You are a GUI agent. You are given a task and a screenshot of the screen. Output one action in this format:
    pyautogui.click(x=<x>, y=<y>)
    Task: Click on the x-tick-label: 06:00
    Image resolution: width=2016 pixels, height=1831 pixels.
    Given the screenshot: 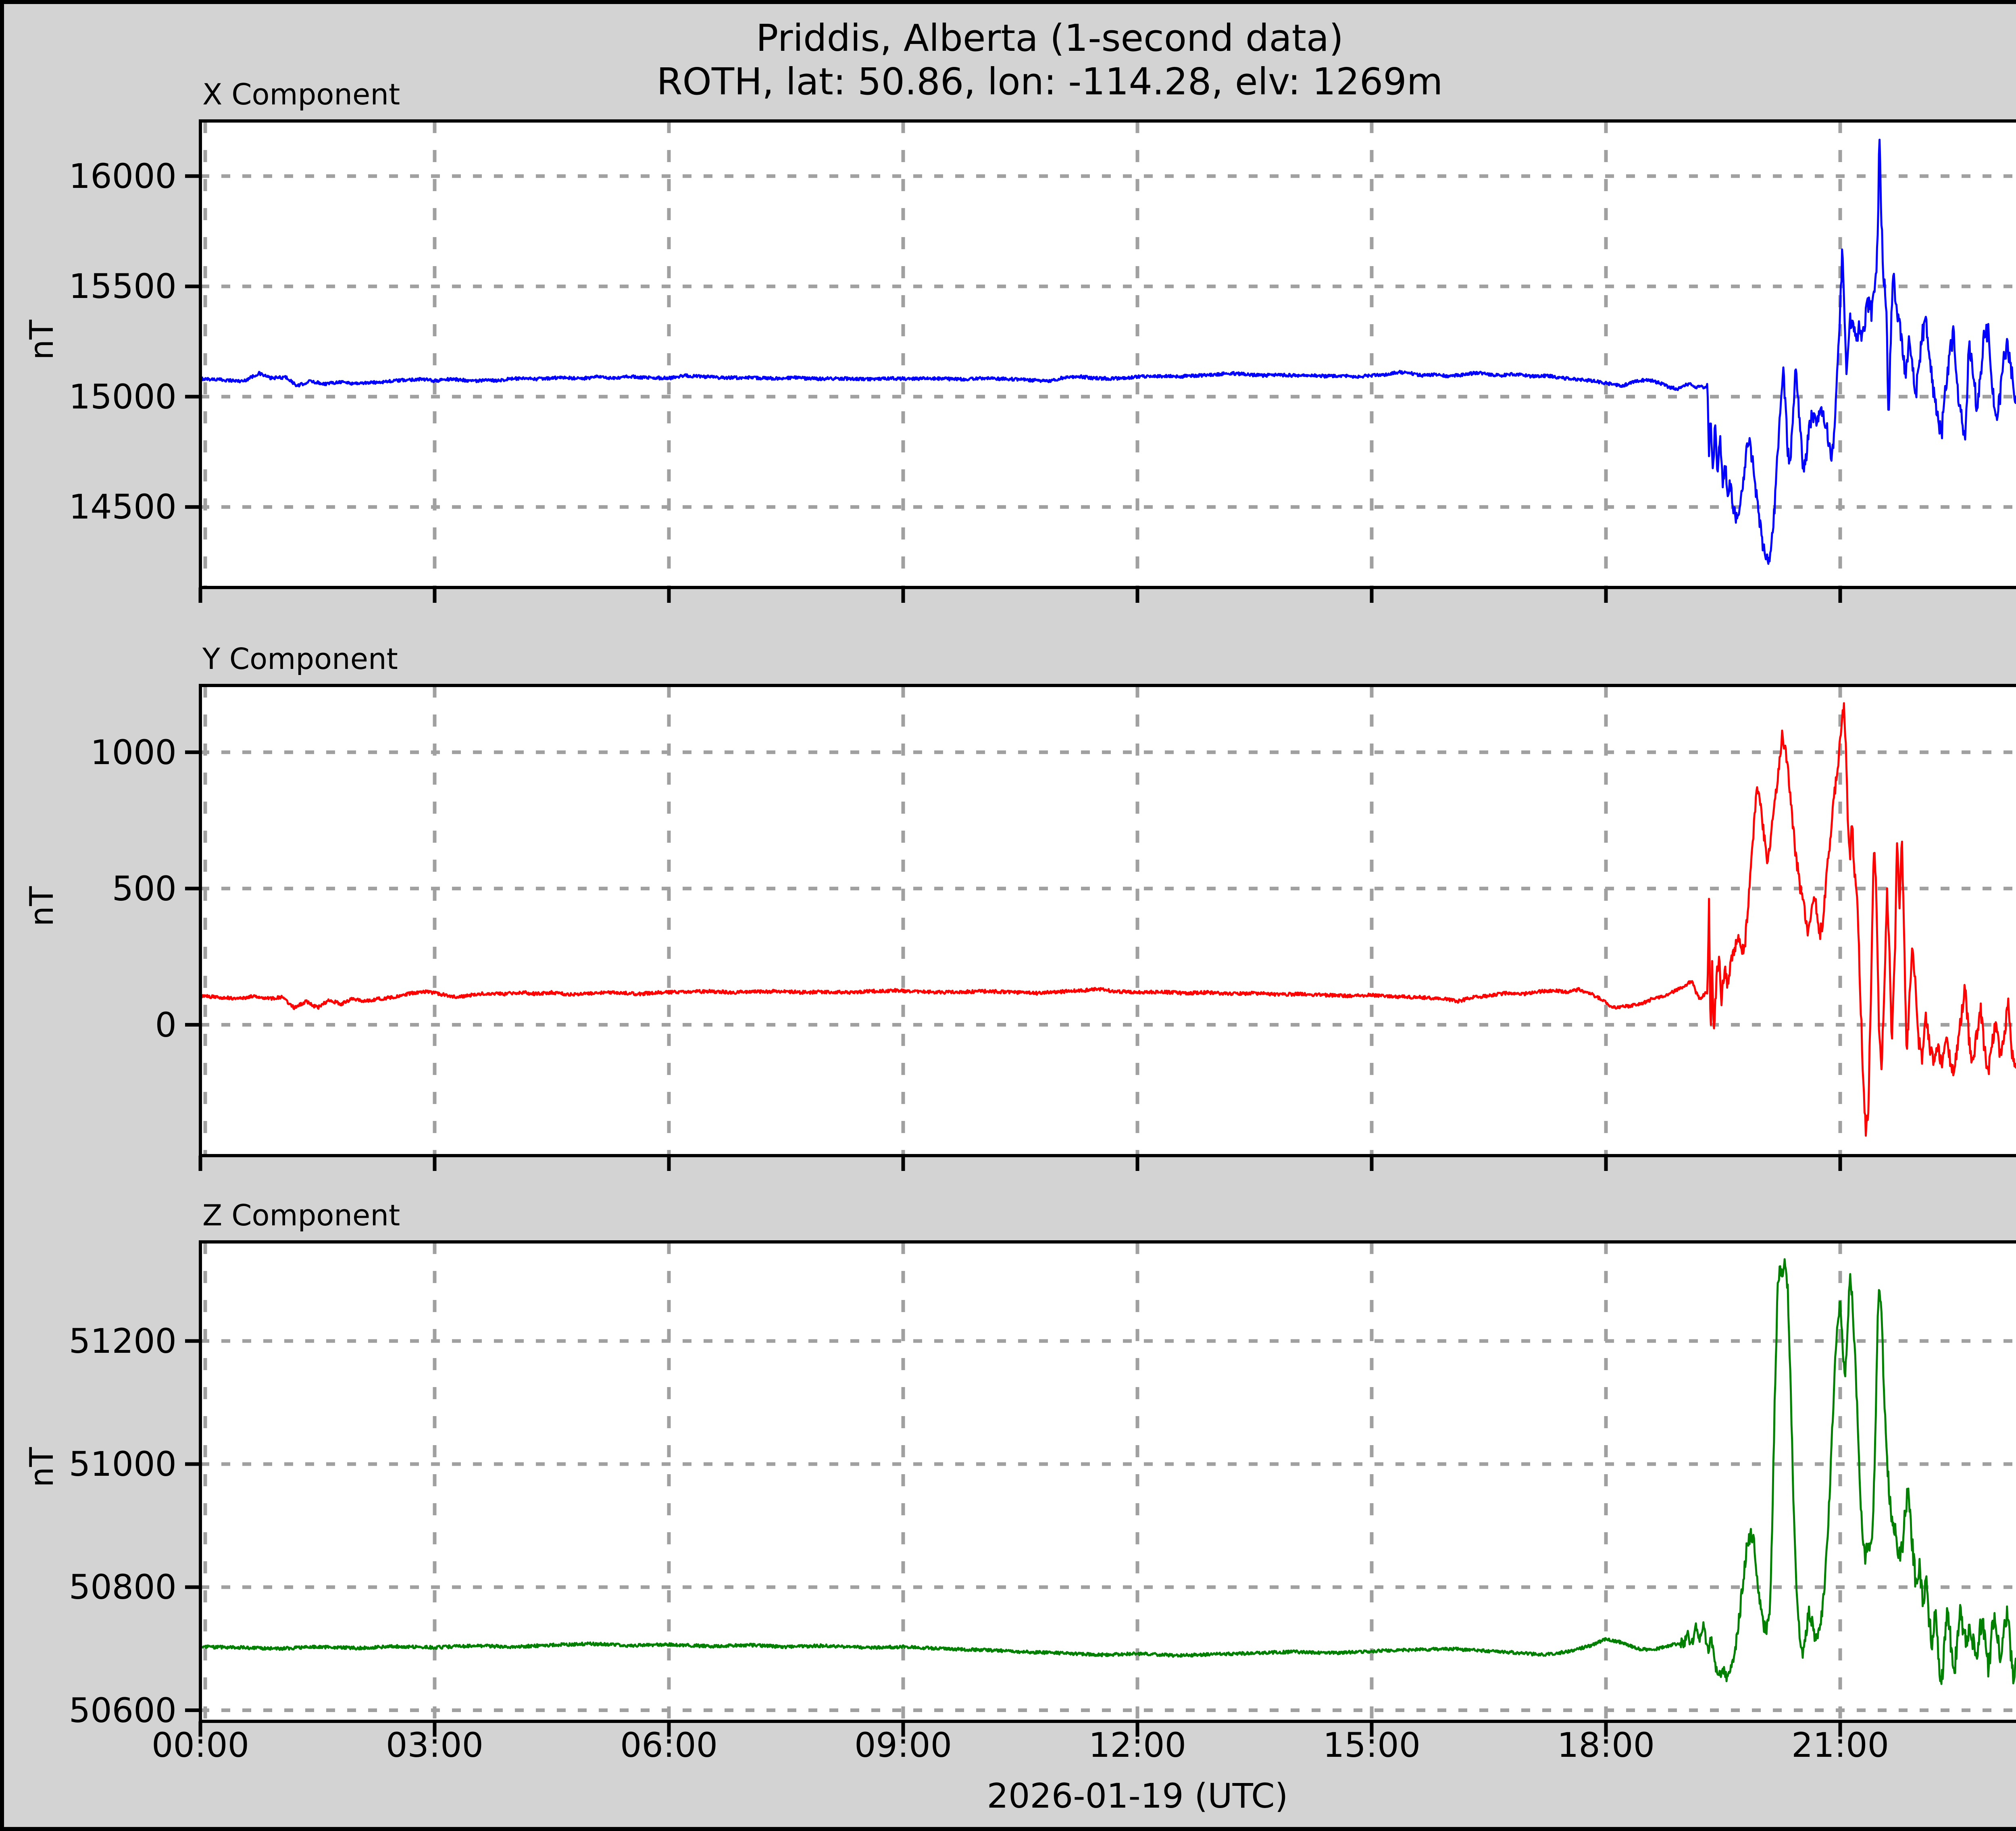 What is the action you would take?
    pyautogui.click(x=669, y=1745)
    